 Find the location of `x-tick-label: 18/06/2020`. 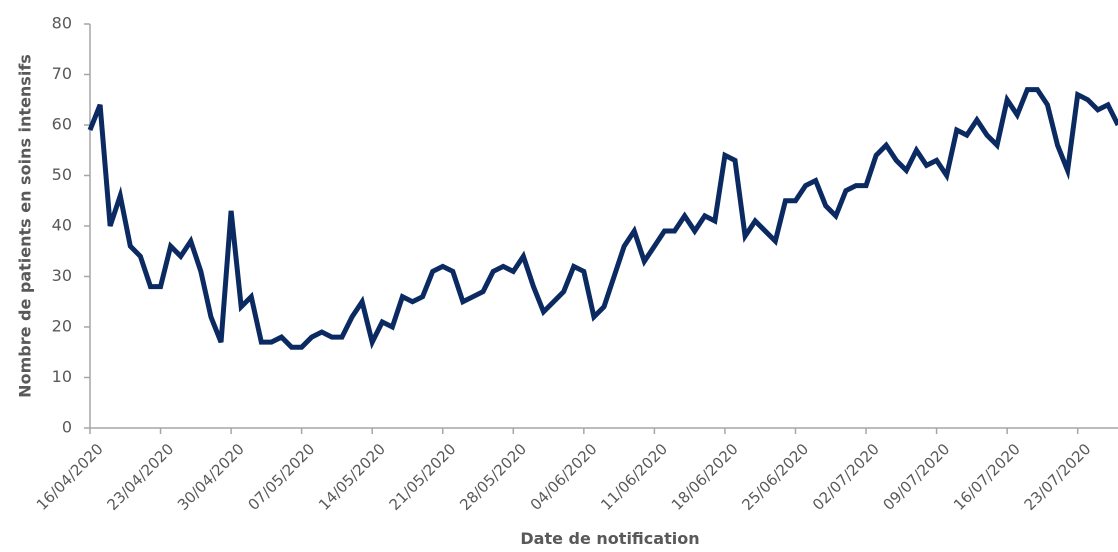

x-tick-label: 18/06/2020 is located at coordinates (705, 477).